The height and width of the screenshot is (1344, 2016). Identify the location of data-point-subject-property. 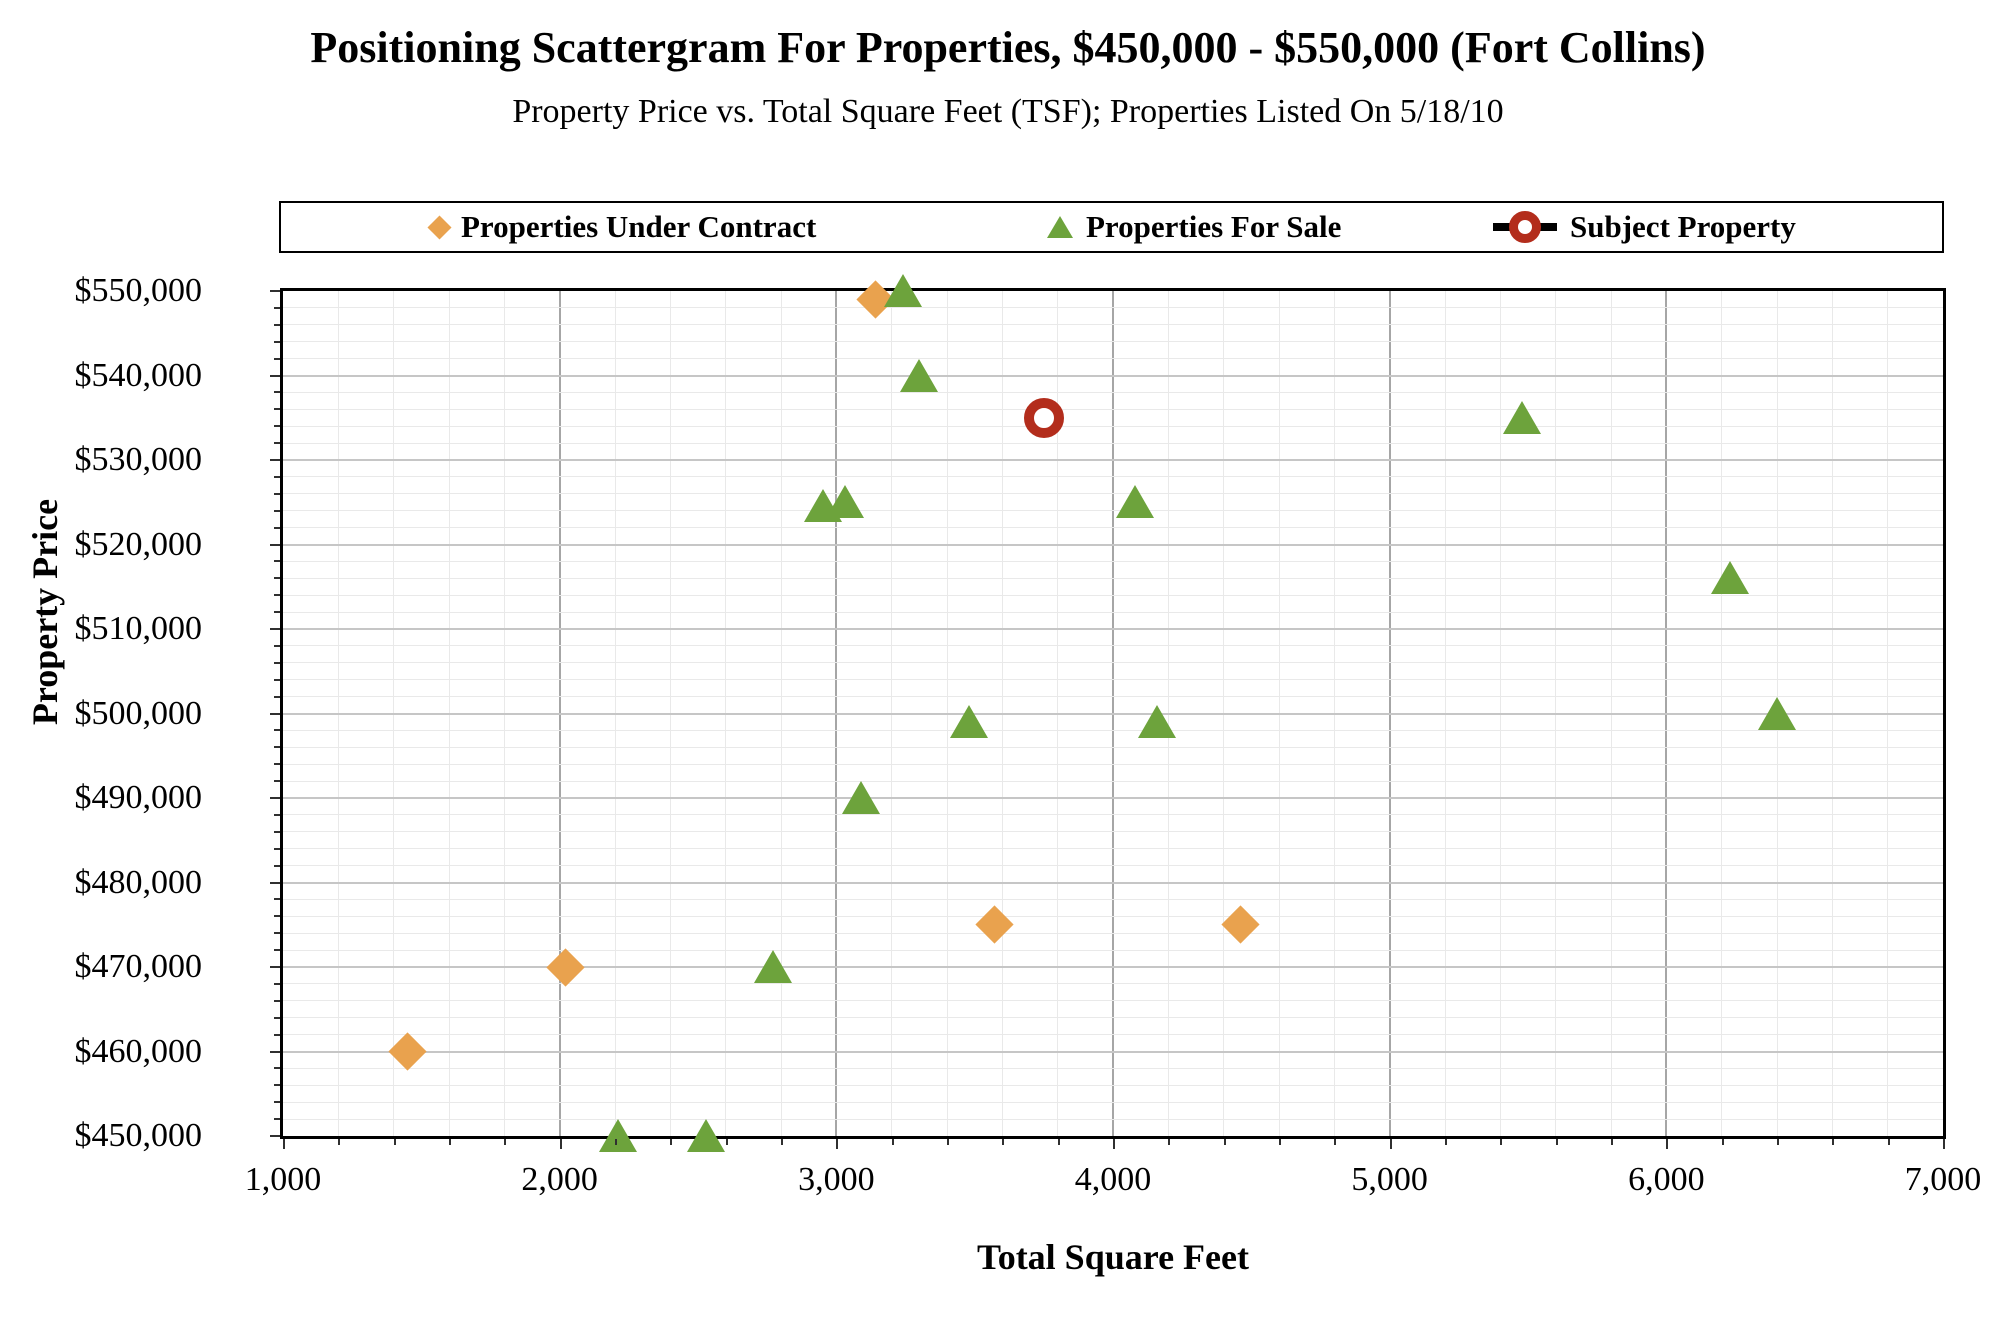
(1043, 417).